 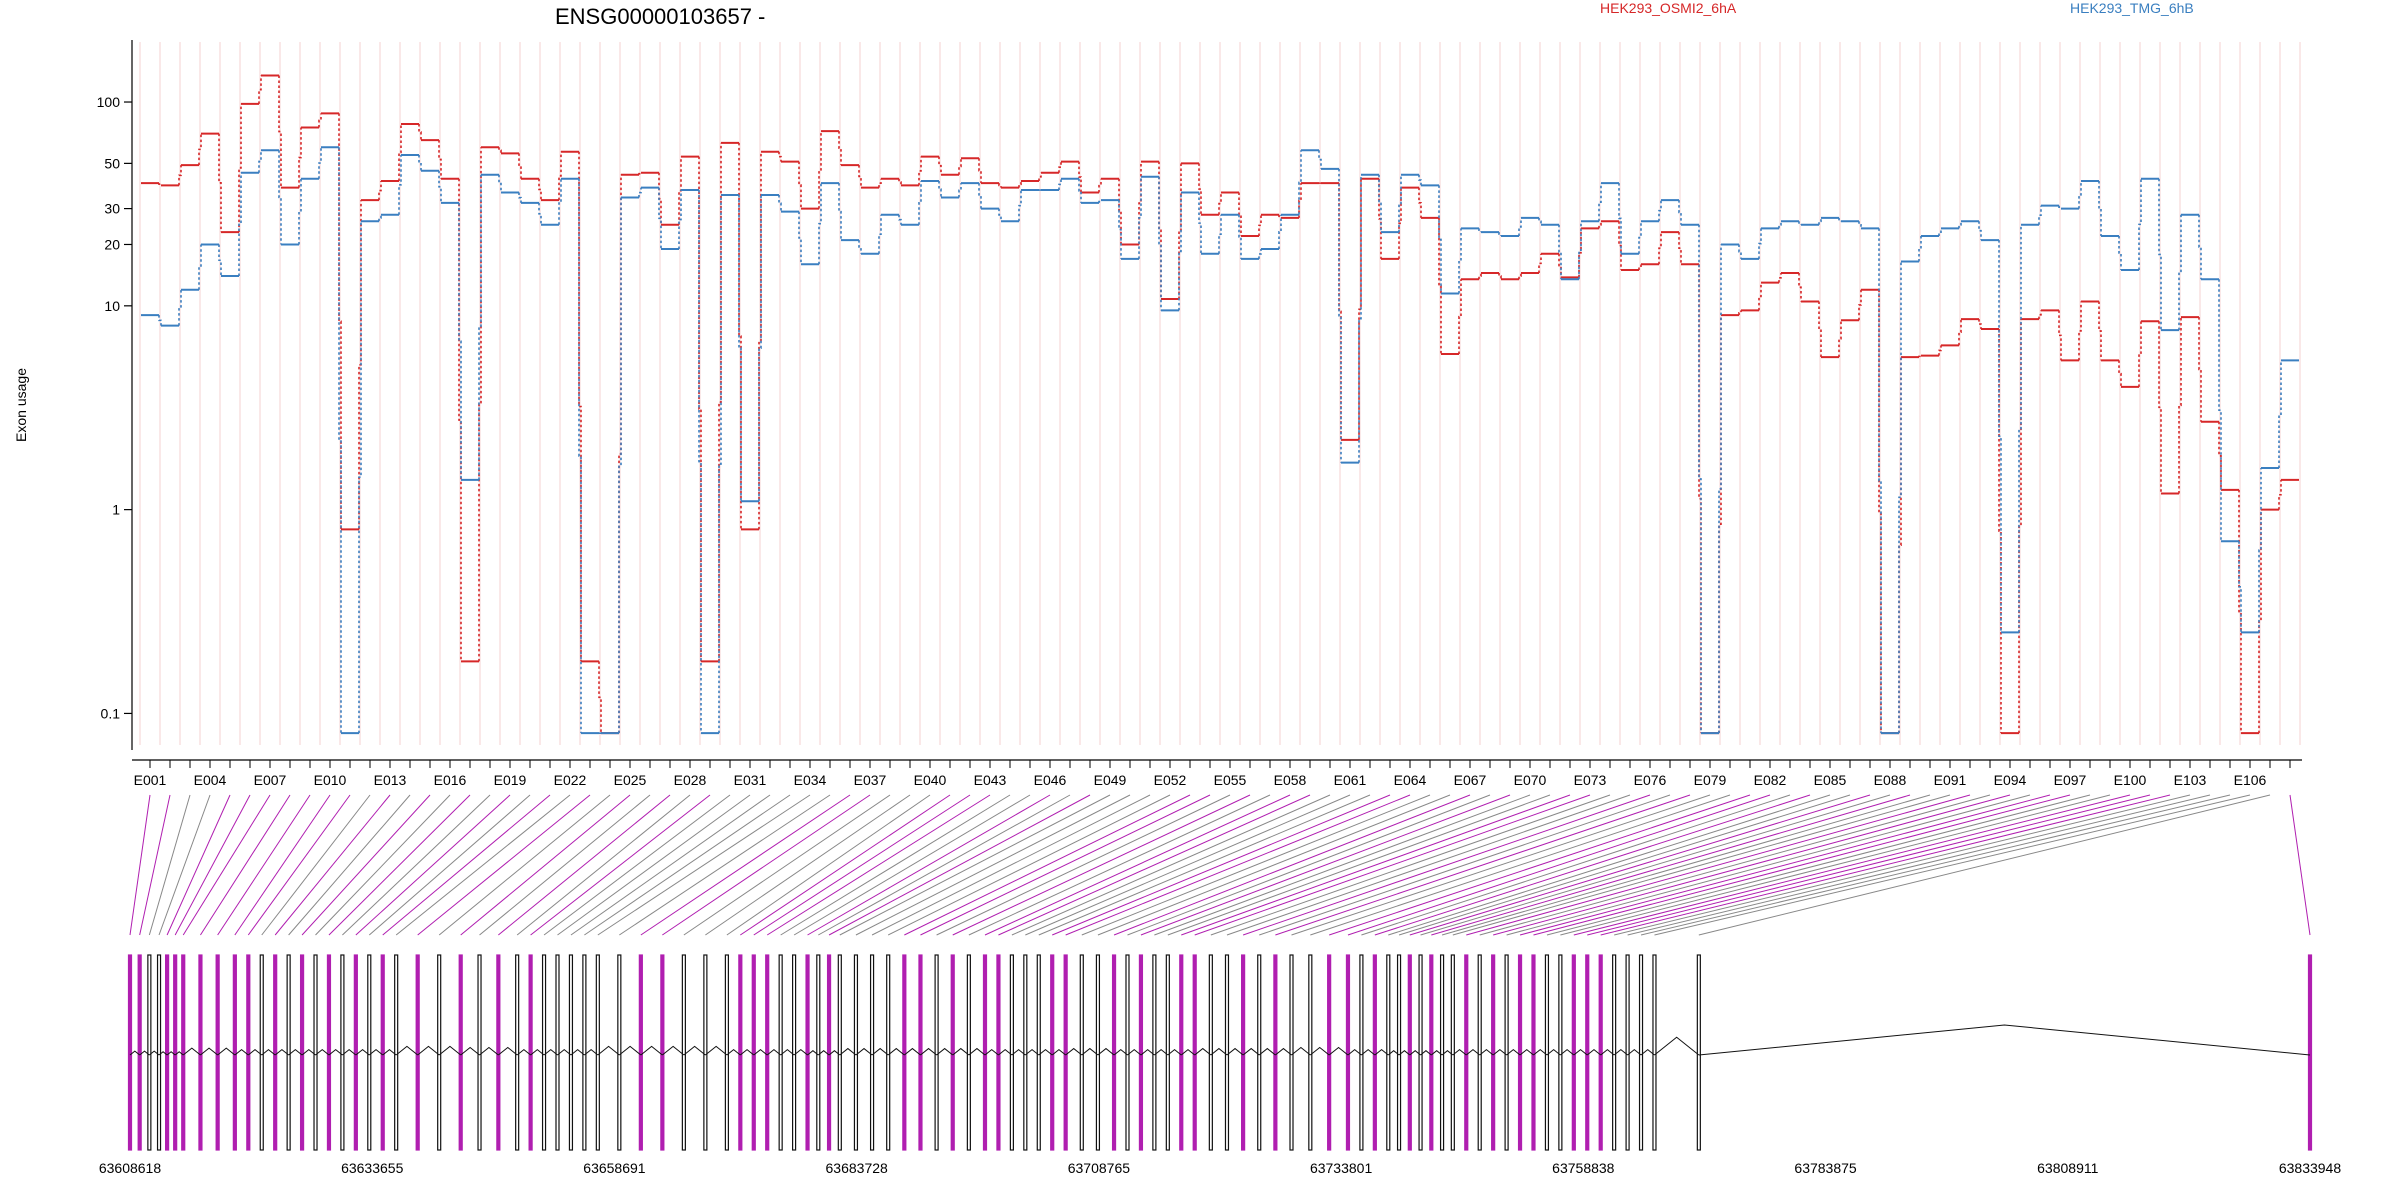 What do you see at coordinates (390, 780) in the screenshot?
I see `x-tick-label: E013` at bounding box center [390, 780].